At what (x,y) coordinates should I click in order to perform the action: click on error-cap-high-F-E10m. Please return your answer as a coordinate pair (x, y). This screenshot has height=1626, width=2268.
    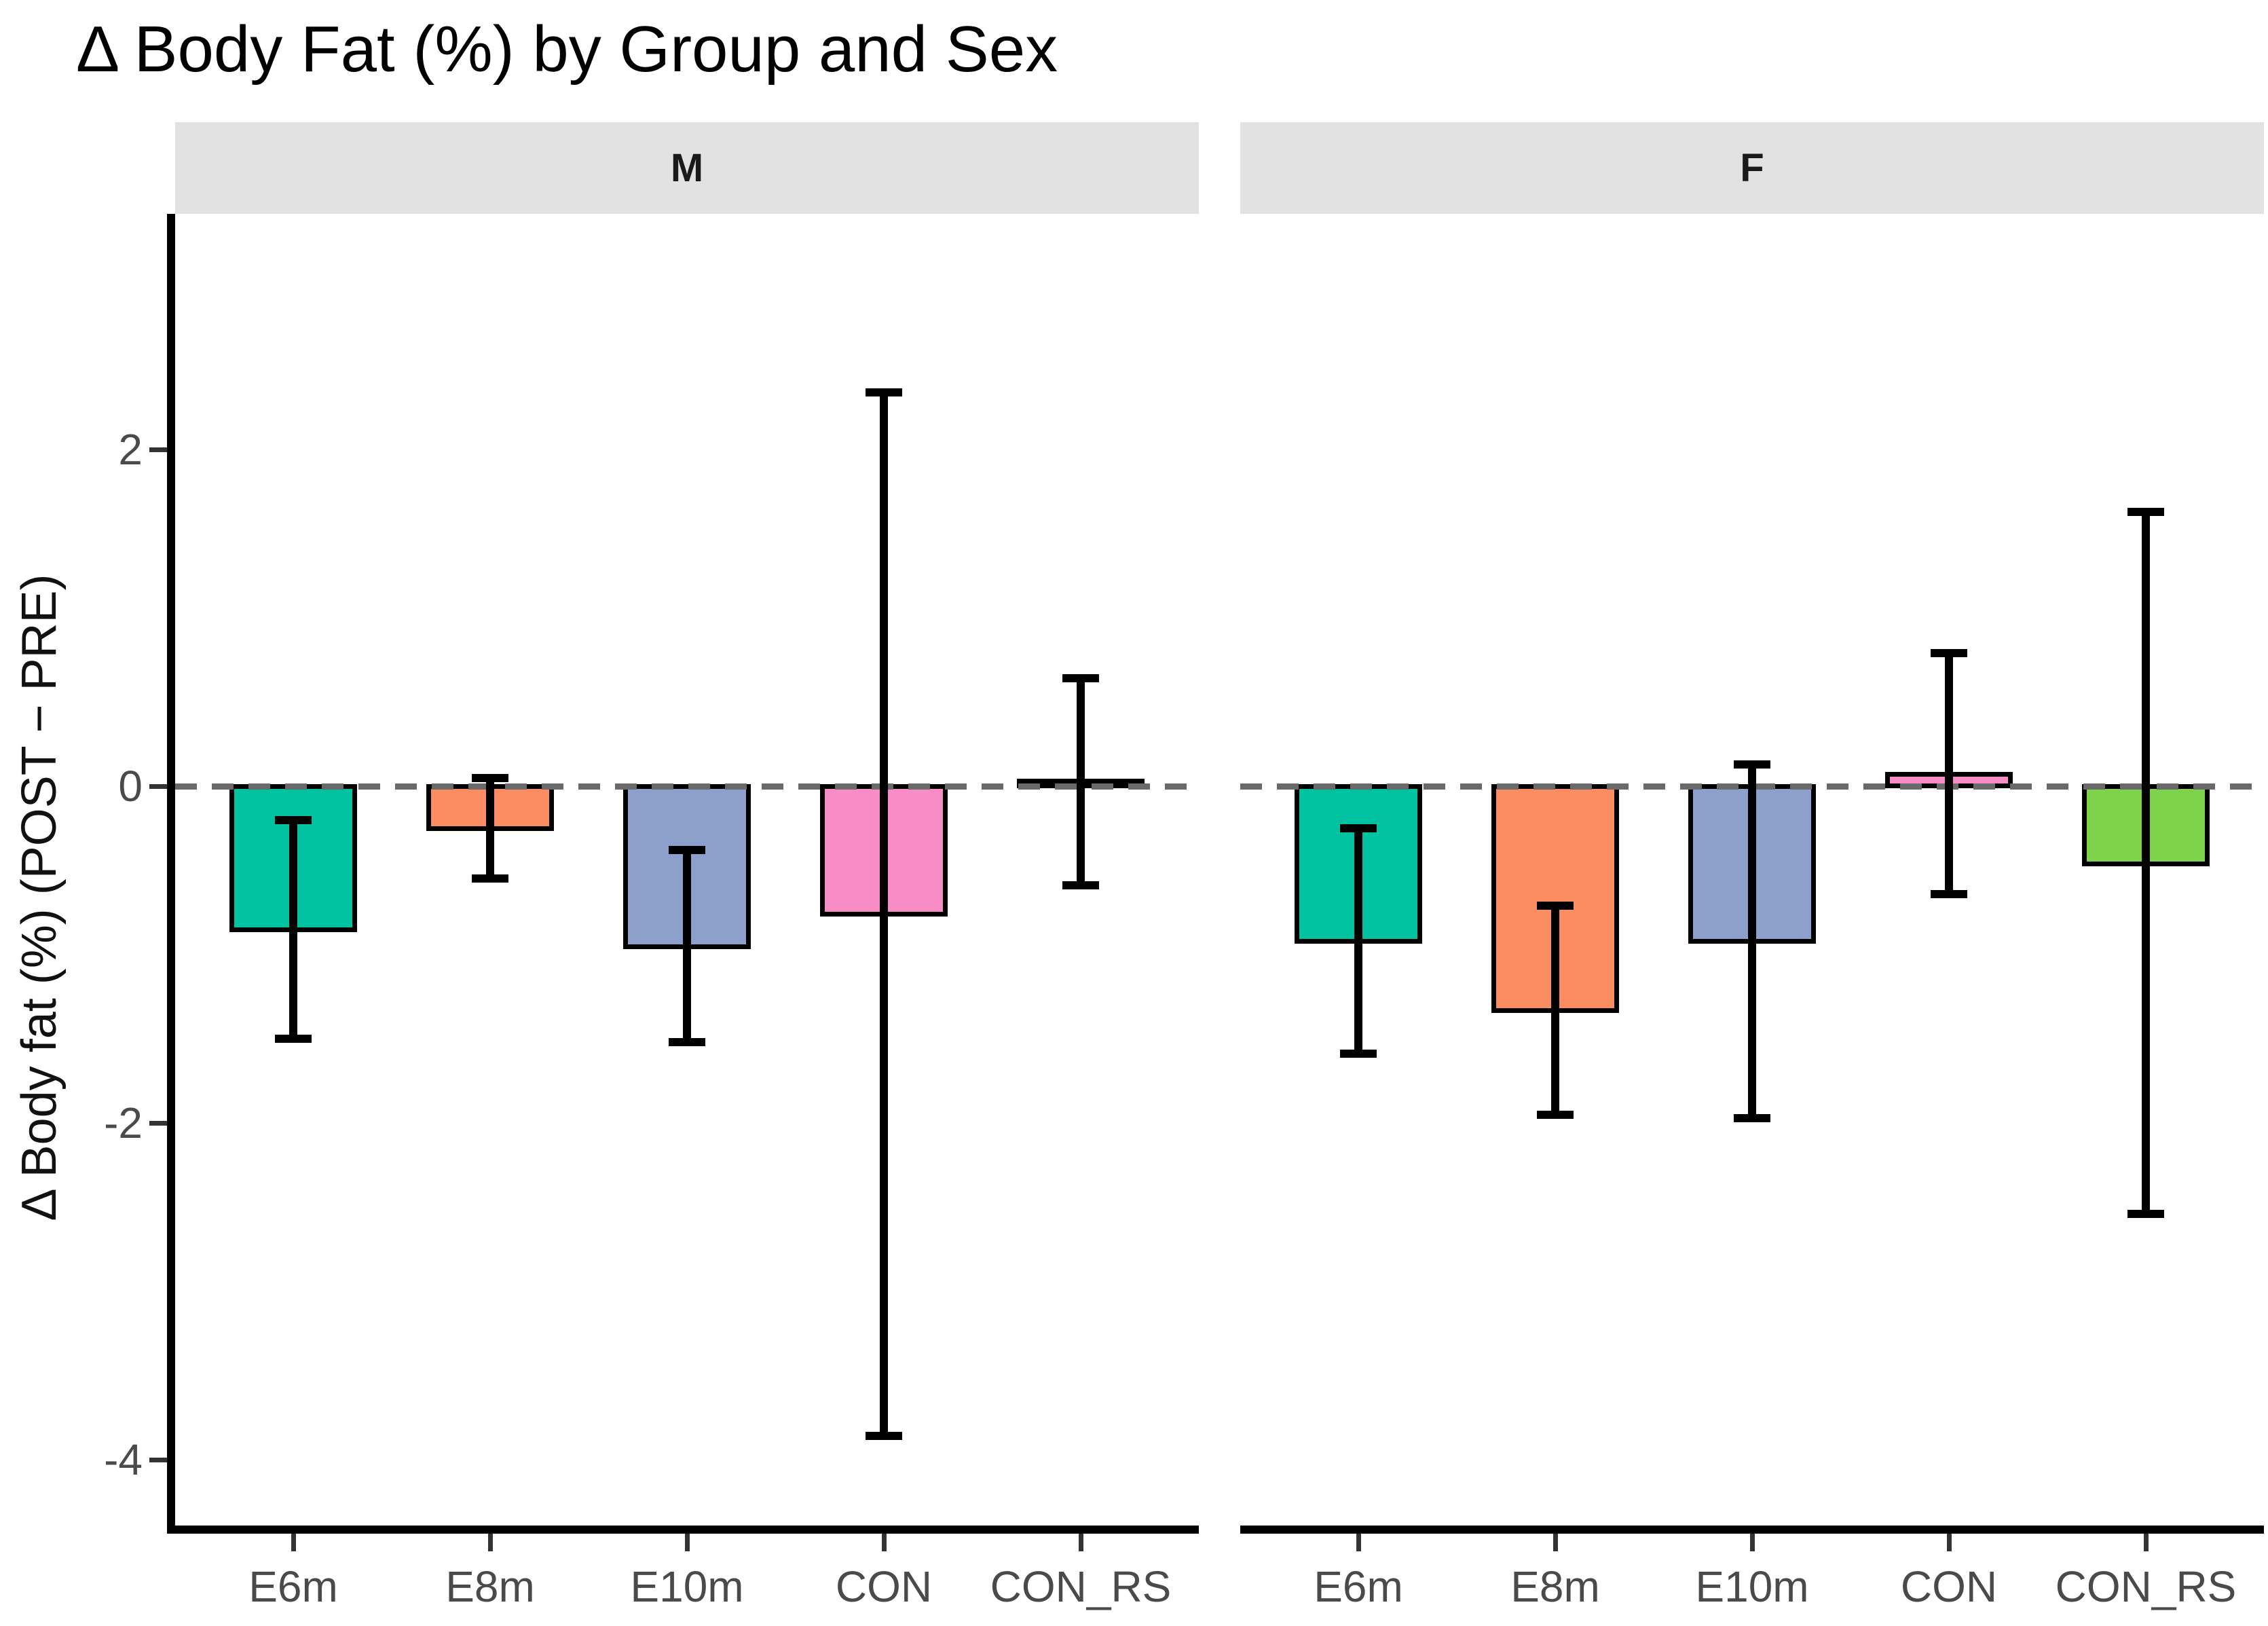
    Looking at the image, I should click on (1752, 764).